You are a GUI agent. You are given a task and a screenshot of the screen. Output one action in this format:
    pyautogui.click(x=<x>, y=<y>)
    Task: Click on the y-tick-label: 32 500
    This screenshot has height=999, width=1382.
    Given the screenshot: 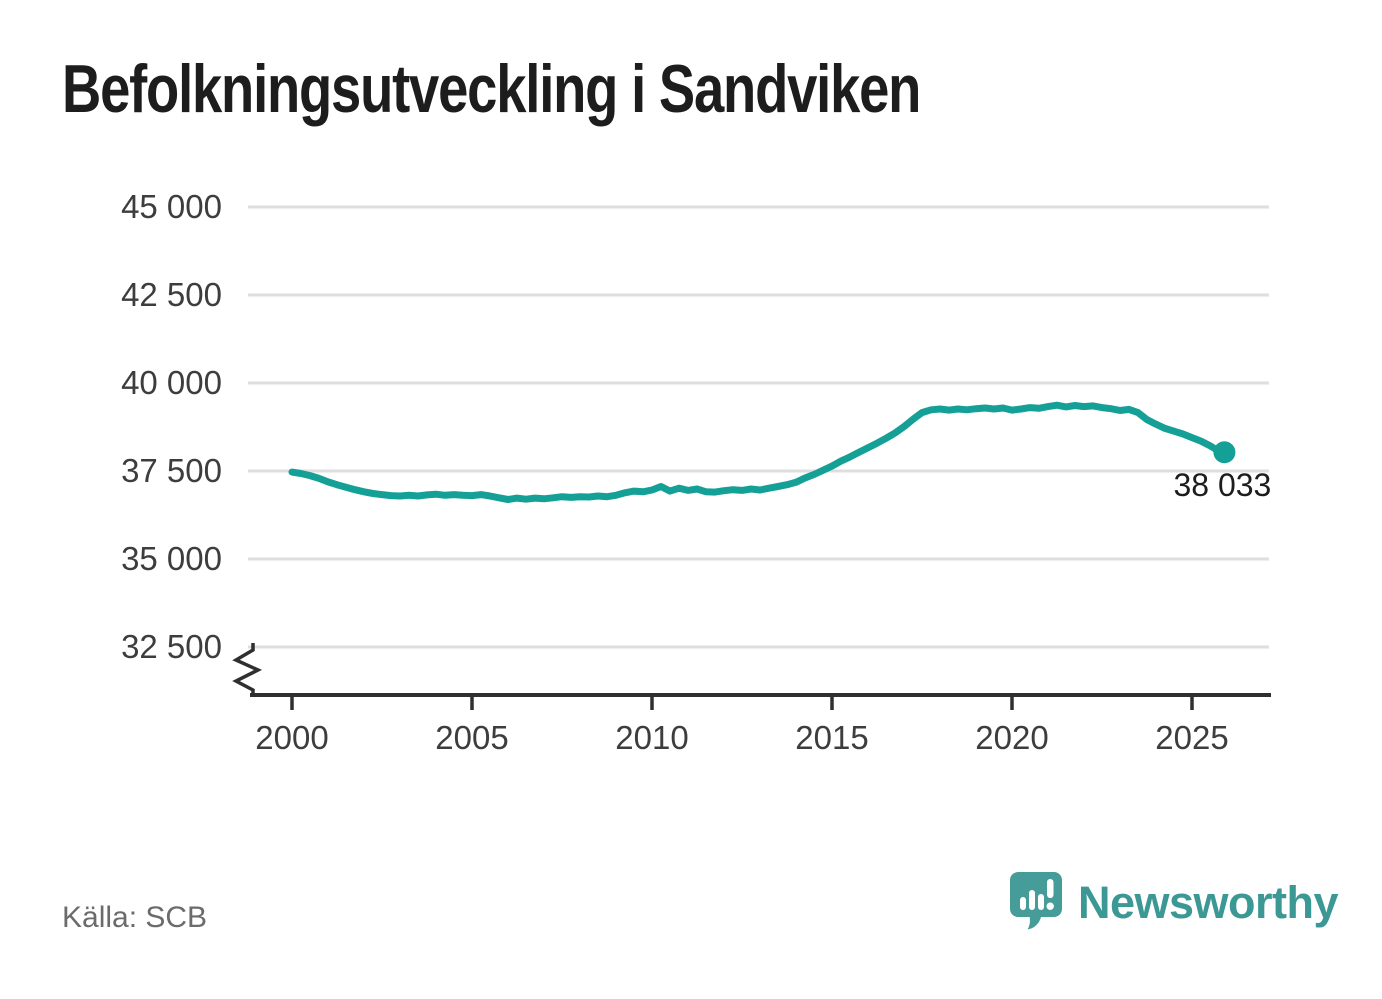 What is the action you would take?
    pyautogui.click(x=171, y=646)
    